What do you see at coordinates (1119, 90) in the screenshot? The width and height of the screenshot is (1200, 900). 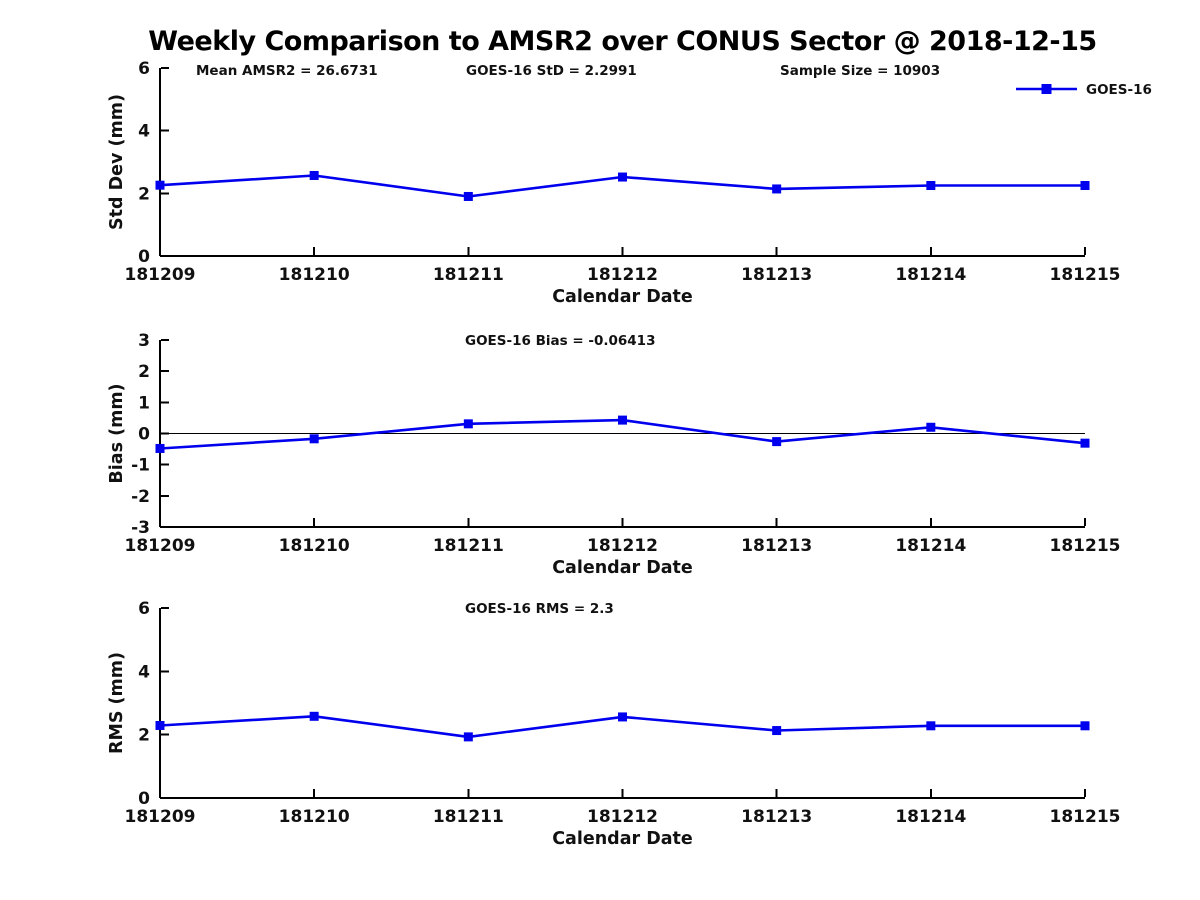 I see `legend-label: GOES-16` at bounding box center [1119, 90].